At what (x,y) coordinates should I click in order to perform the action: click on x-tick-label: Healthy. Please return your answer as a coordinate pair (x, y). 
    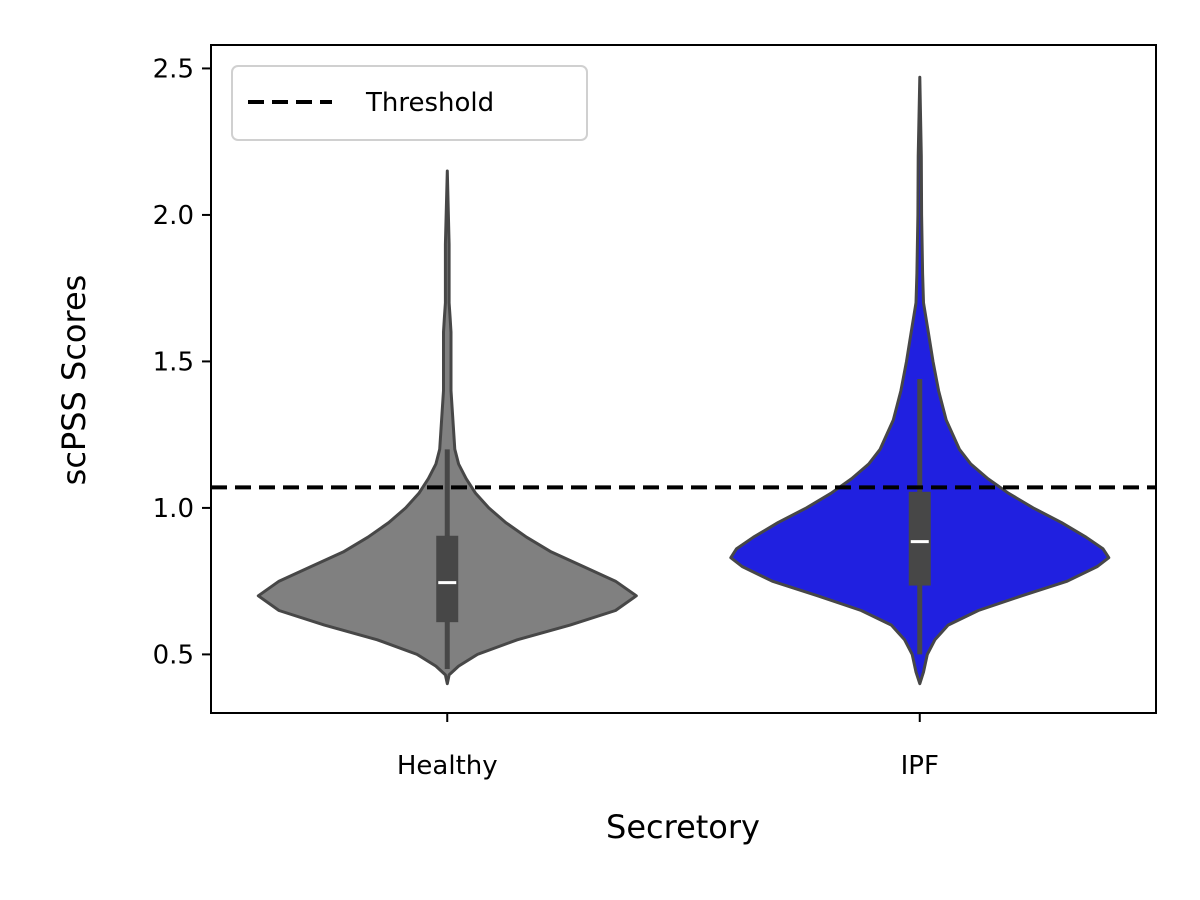
    Looking at the image, I should click on (447, 766).